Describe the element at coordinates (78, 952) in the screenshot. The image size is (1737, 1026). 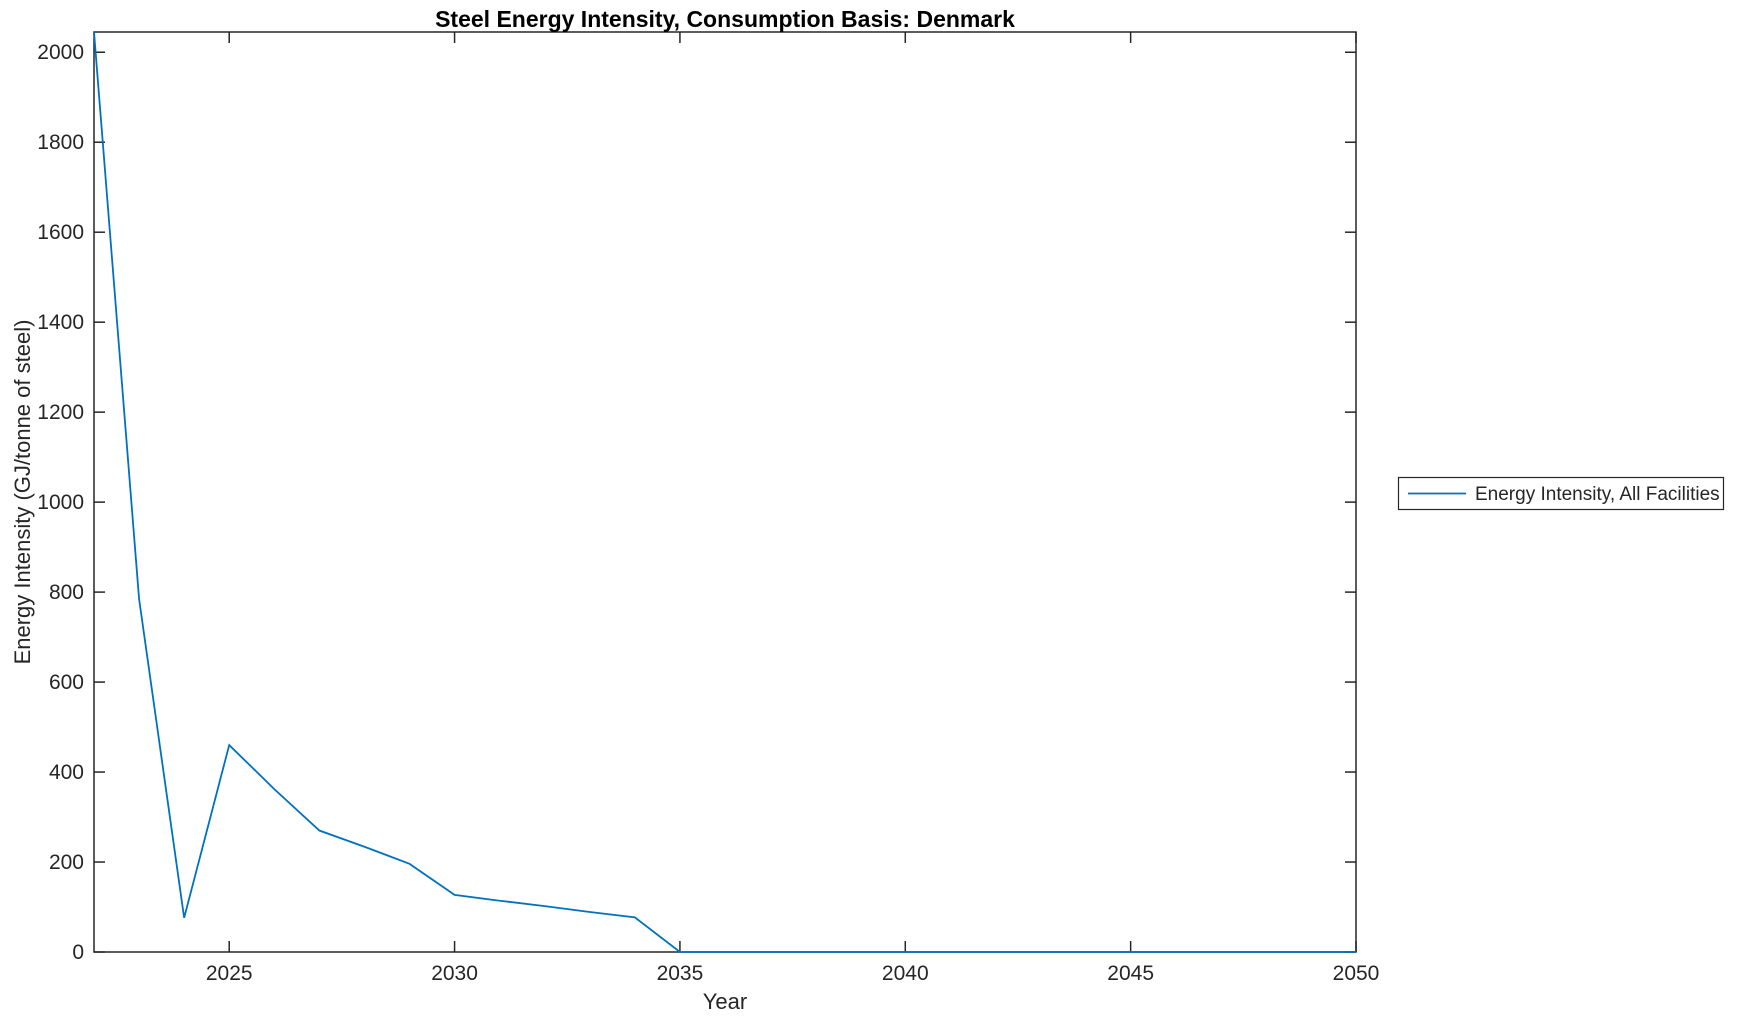
I see `y-tick-label: 0` at that location.